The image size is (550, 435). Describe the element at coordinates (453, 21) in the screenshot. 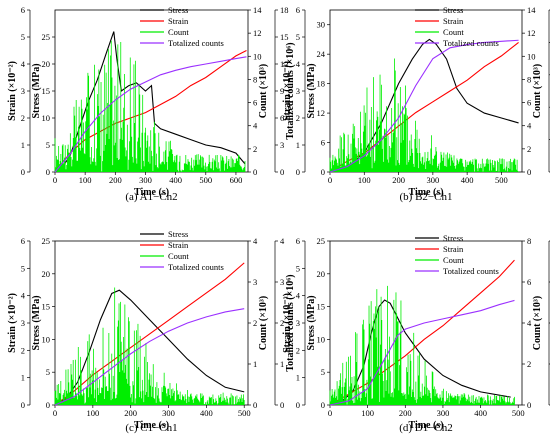

I see `legend-label: Strain` at that location.